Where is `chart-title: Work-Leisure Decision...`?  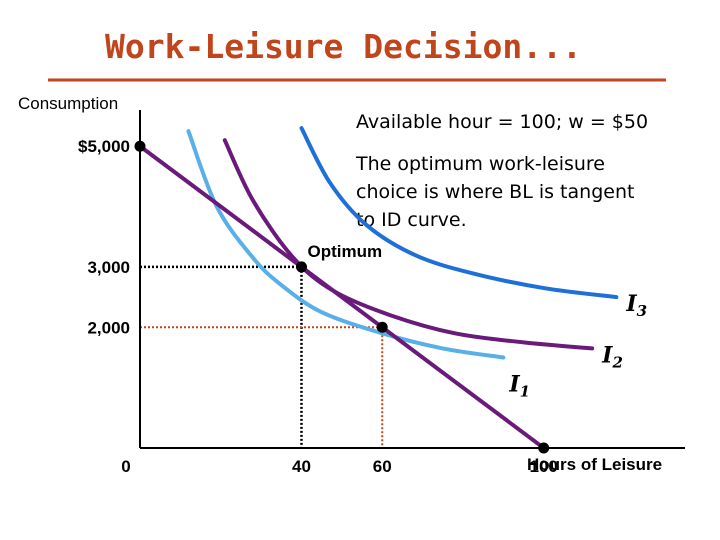 chart-title: Work-Leisure Decision... is located at coordinates (343, 46).